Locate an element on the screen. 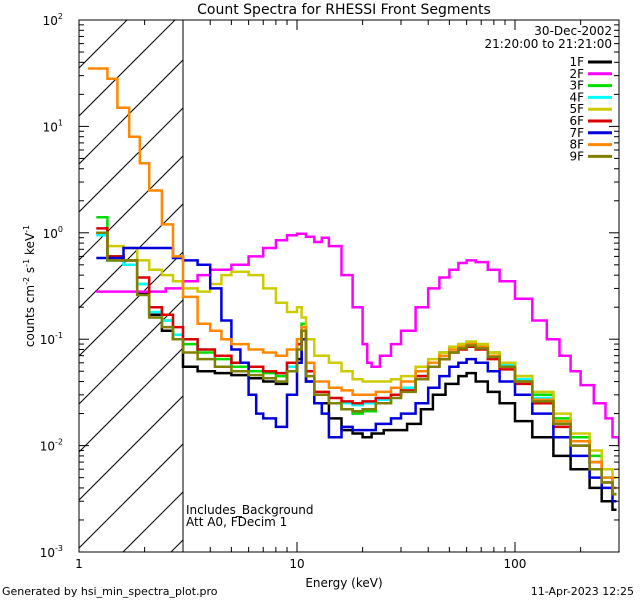  y-tick-label: 10¹ is located at coordinates (53, 126).